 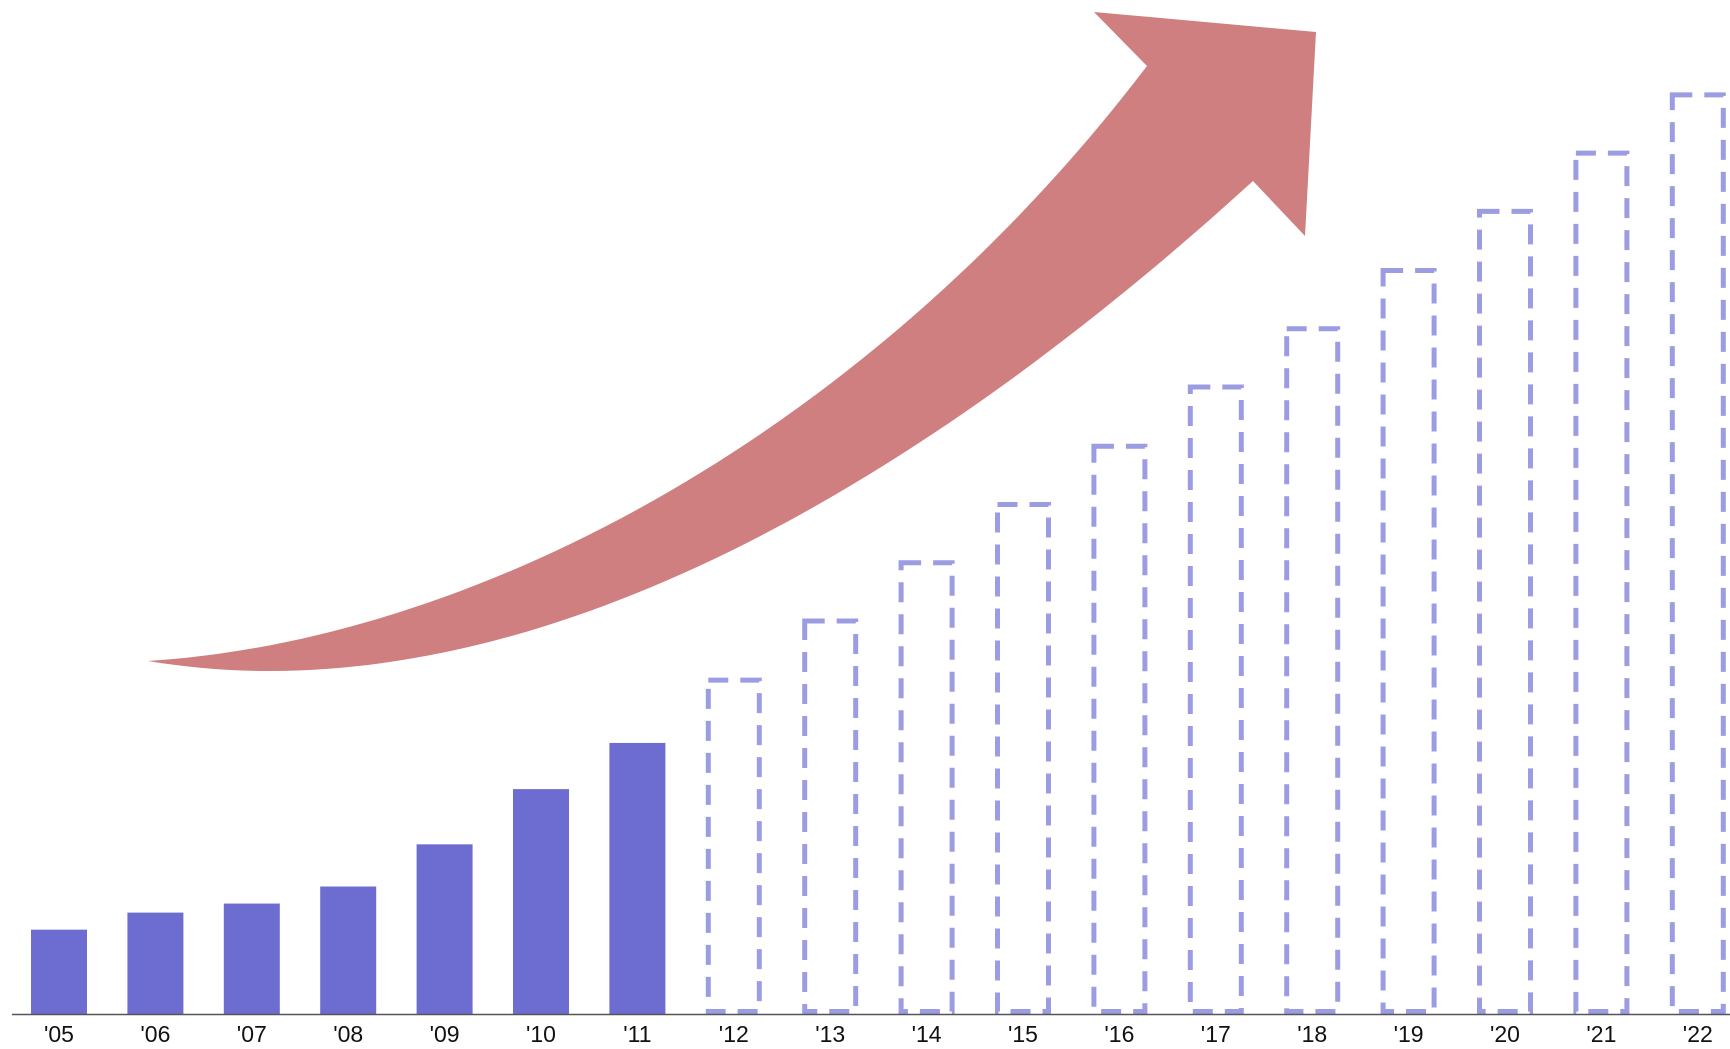 What do you see at coordinates (252, 1034) in the screenshot?
I see `x-tick-label-2: '07` at bounding box center [252, 1034].